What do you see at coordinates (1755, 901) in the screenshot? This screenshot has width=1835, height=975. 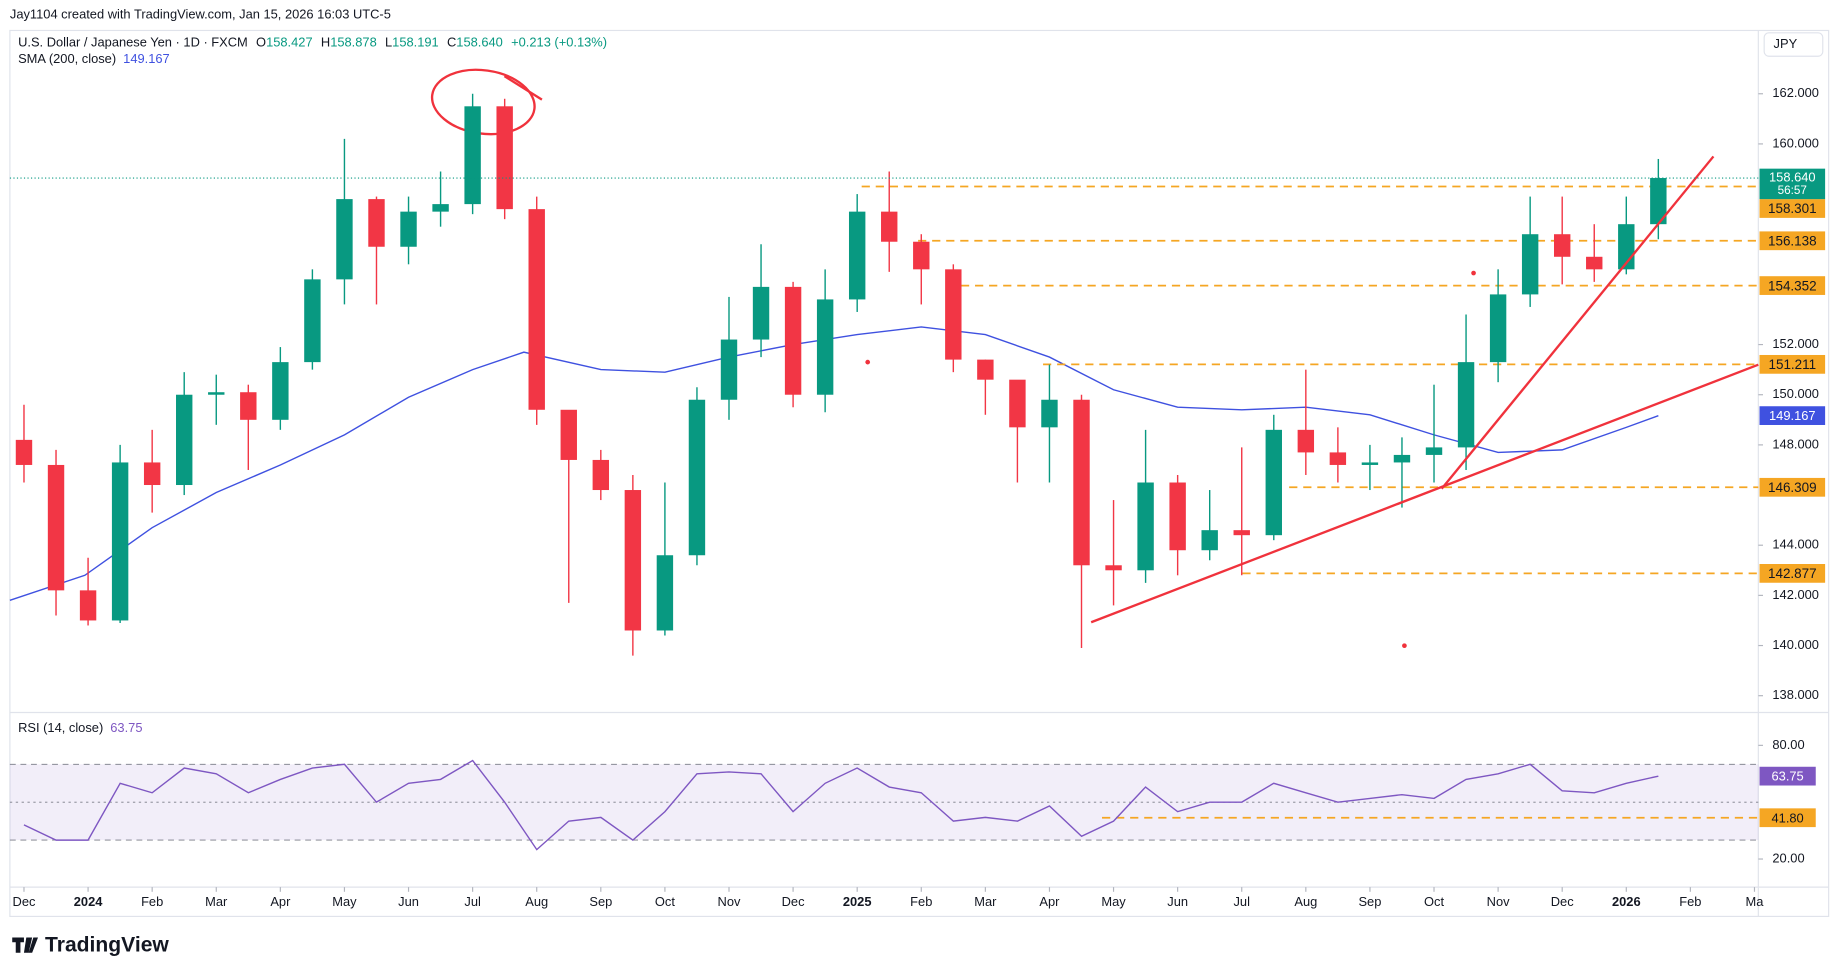 I see `x-tick-label: Ma` at bounding box center [1755, 901].